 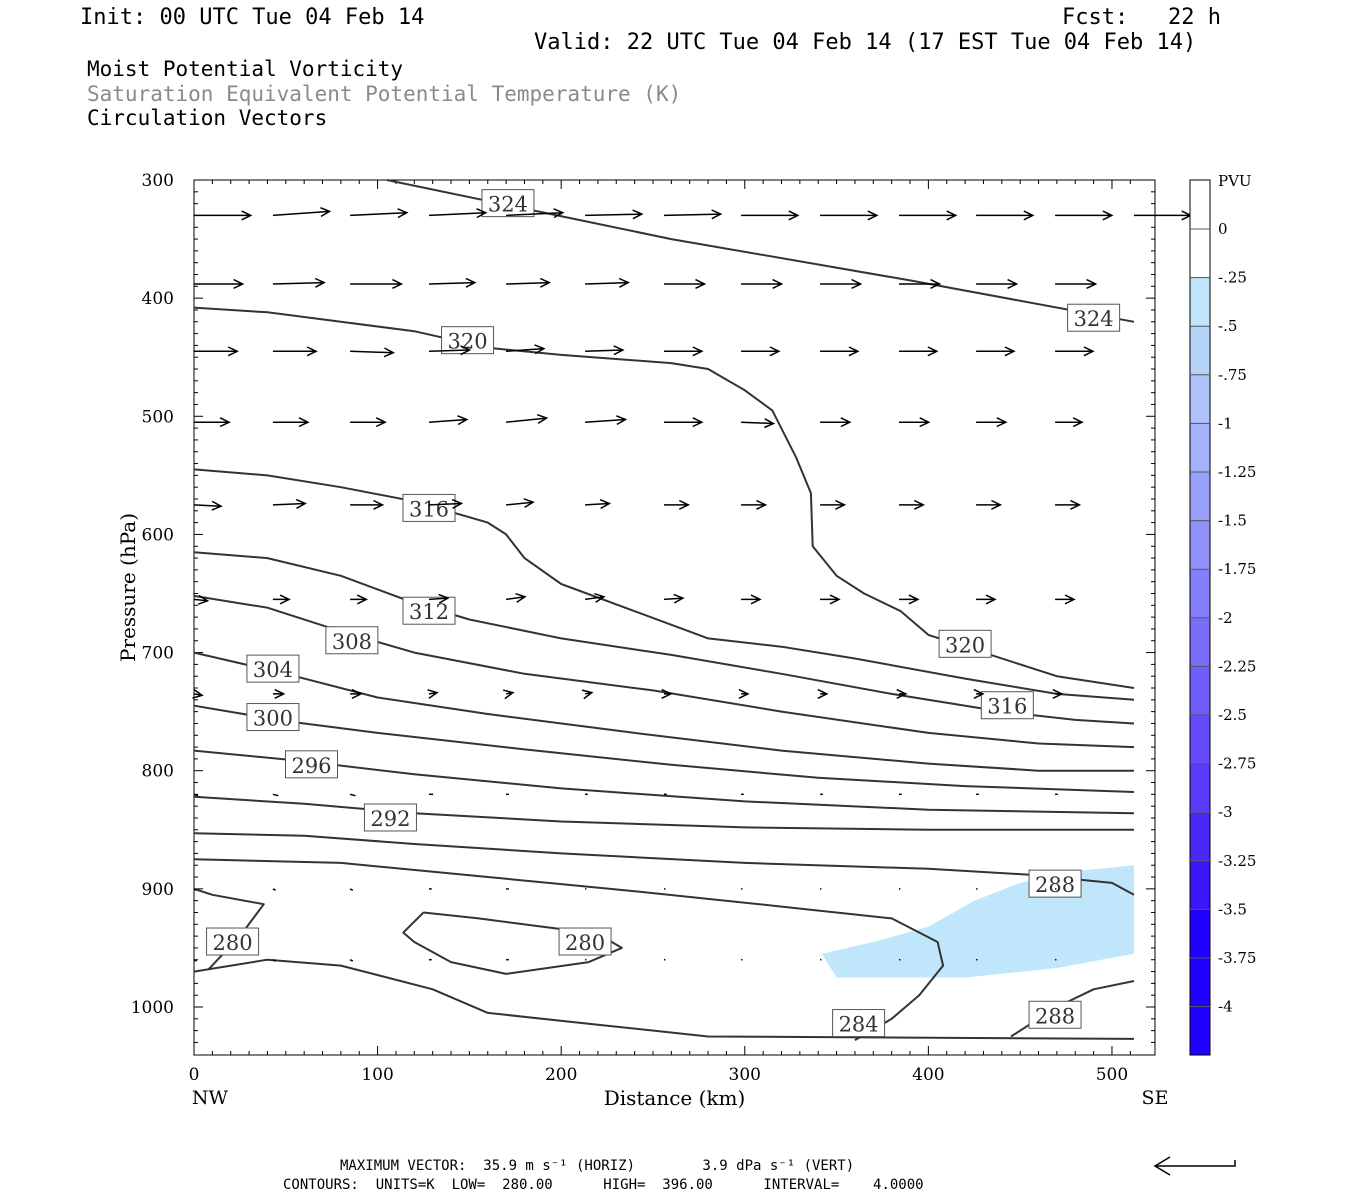 What do you see at coordinates (1055, 885) in the screenshot?
I see `contour-label: 288` at bounding box center [1055, 885].